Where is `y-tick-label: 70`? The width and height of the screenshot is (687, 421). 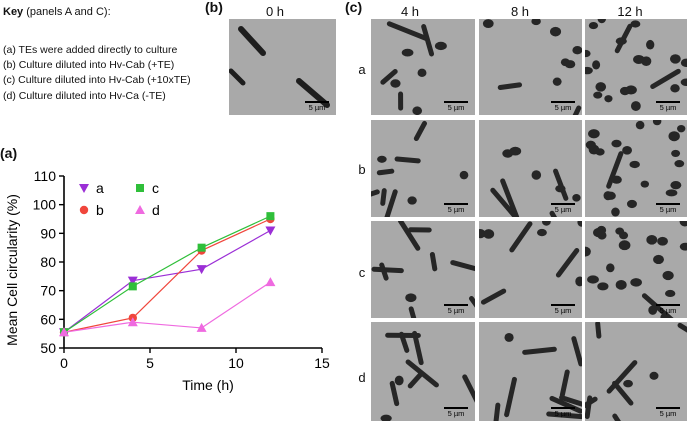
y-tick-label: 70 is located at coordinates (48, 291).